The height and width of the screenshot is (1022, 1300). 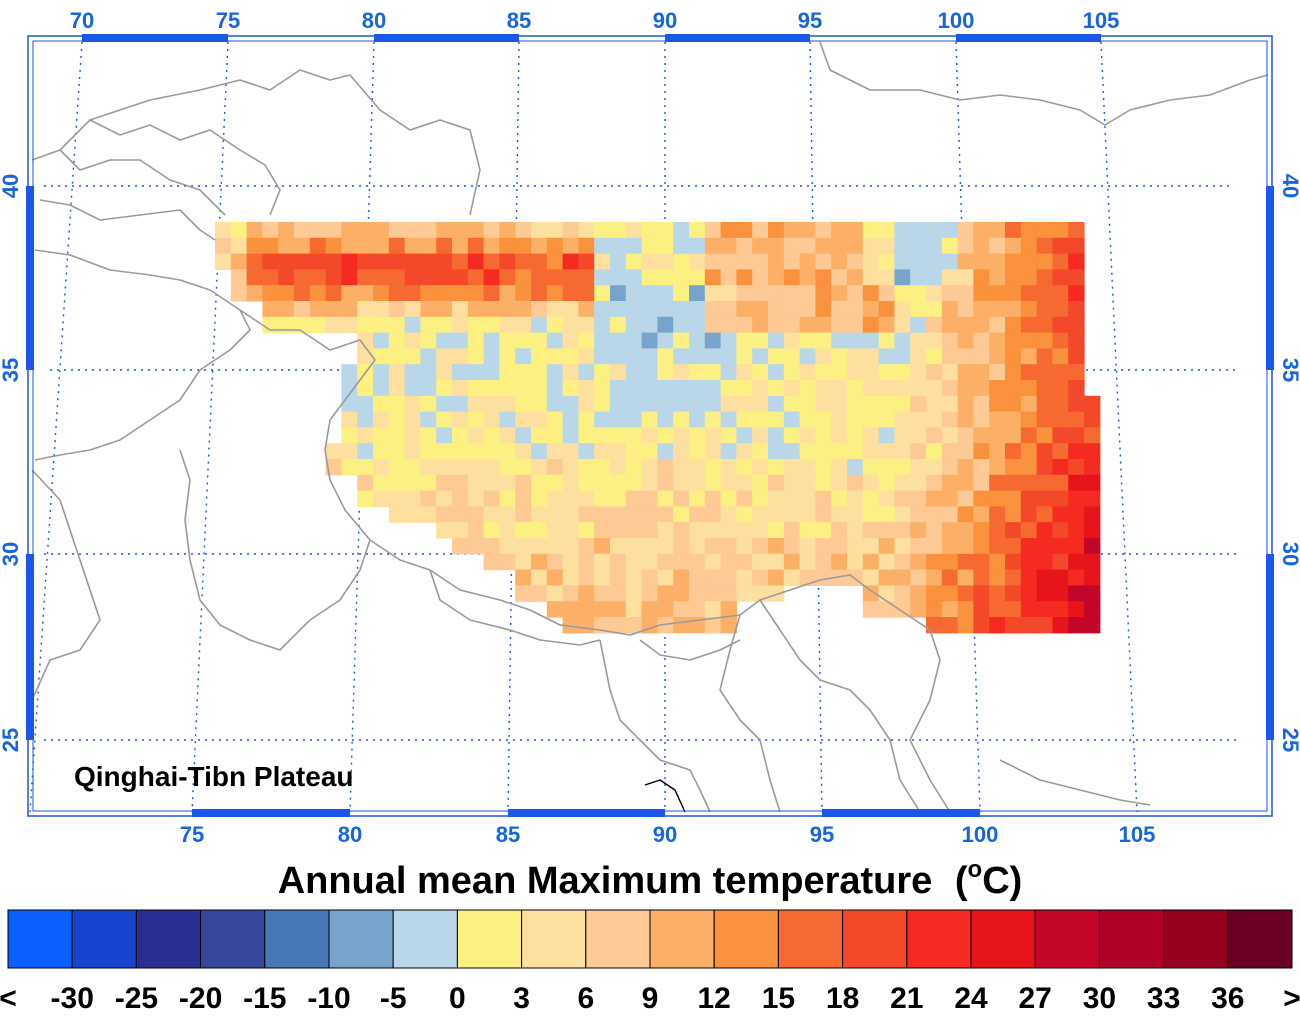 I want to click on colorbar-tick-label: 27, so click(x=1035, y=998).